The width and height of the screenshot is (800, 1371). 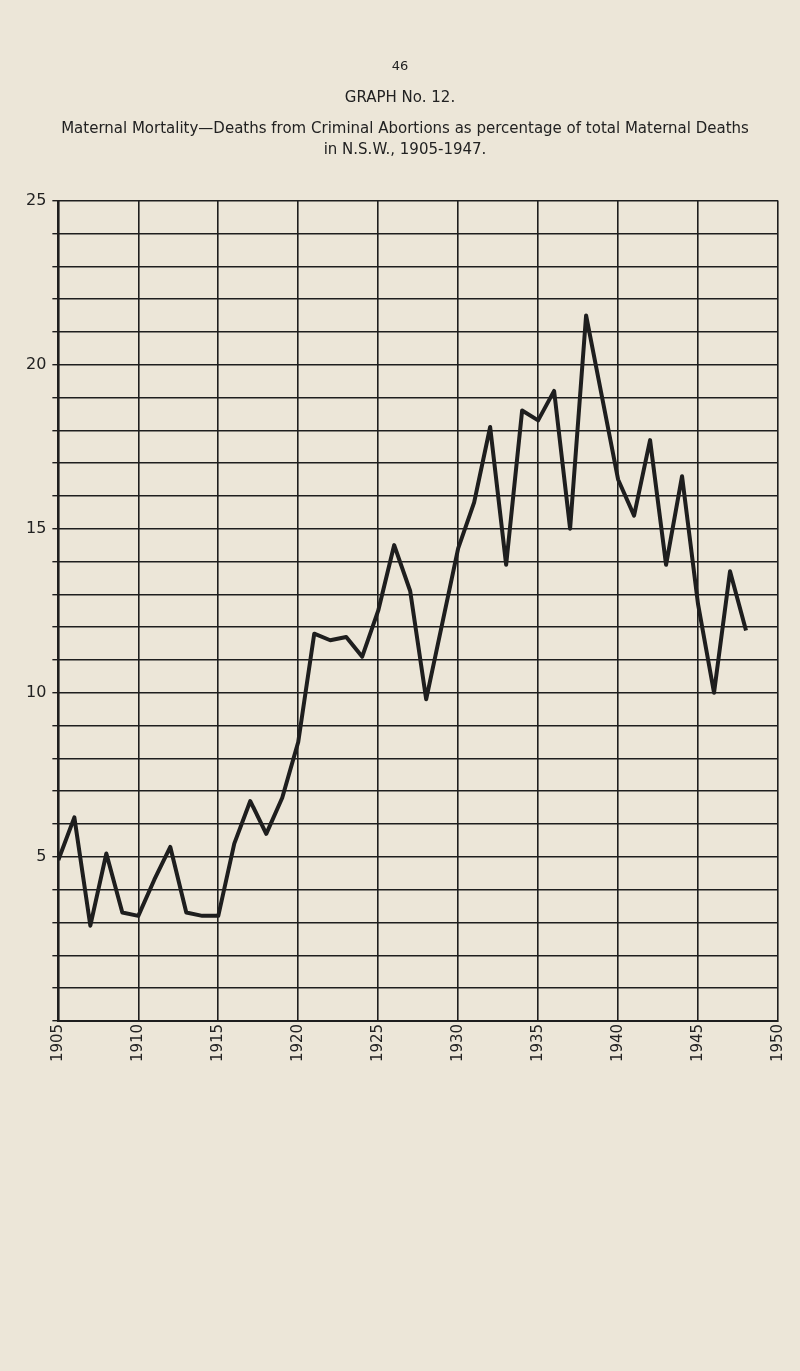 What do you see at coordinates (400, 65) in the screenshot?
I see `text: 46` at bounding box center [400, 65].